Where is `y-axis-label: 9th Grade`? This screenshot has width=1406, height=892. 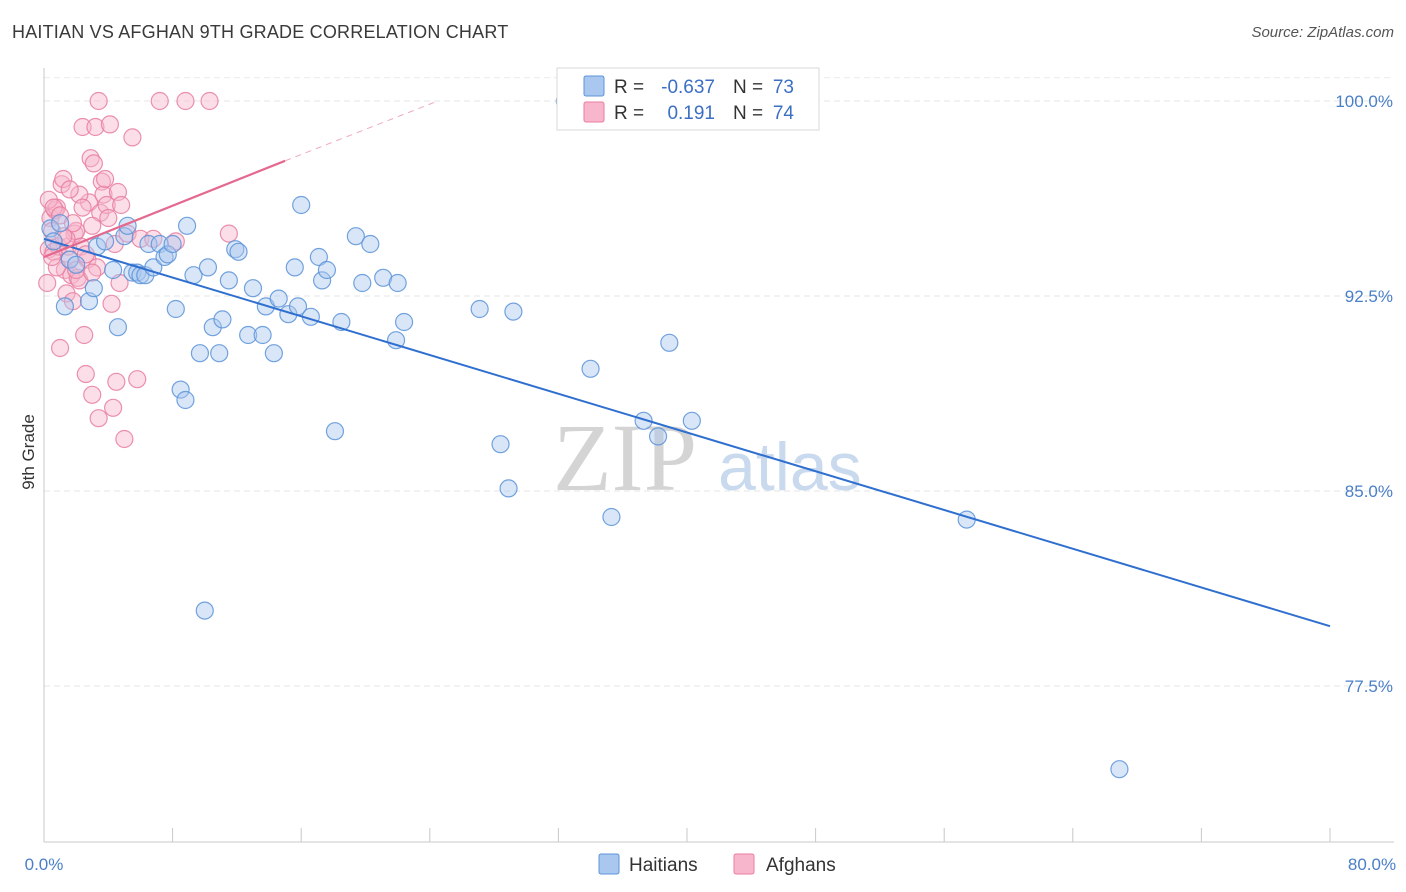 y-axis-label: 9th Grade is located at coordinates (28, 452).